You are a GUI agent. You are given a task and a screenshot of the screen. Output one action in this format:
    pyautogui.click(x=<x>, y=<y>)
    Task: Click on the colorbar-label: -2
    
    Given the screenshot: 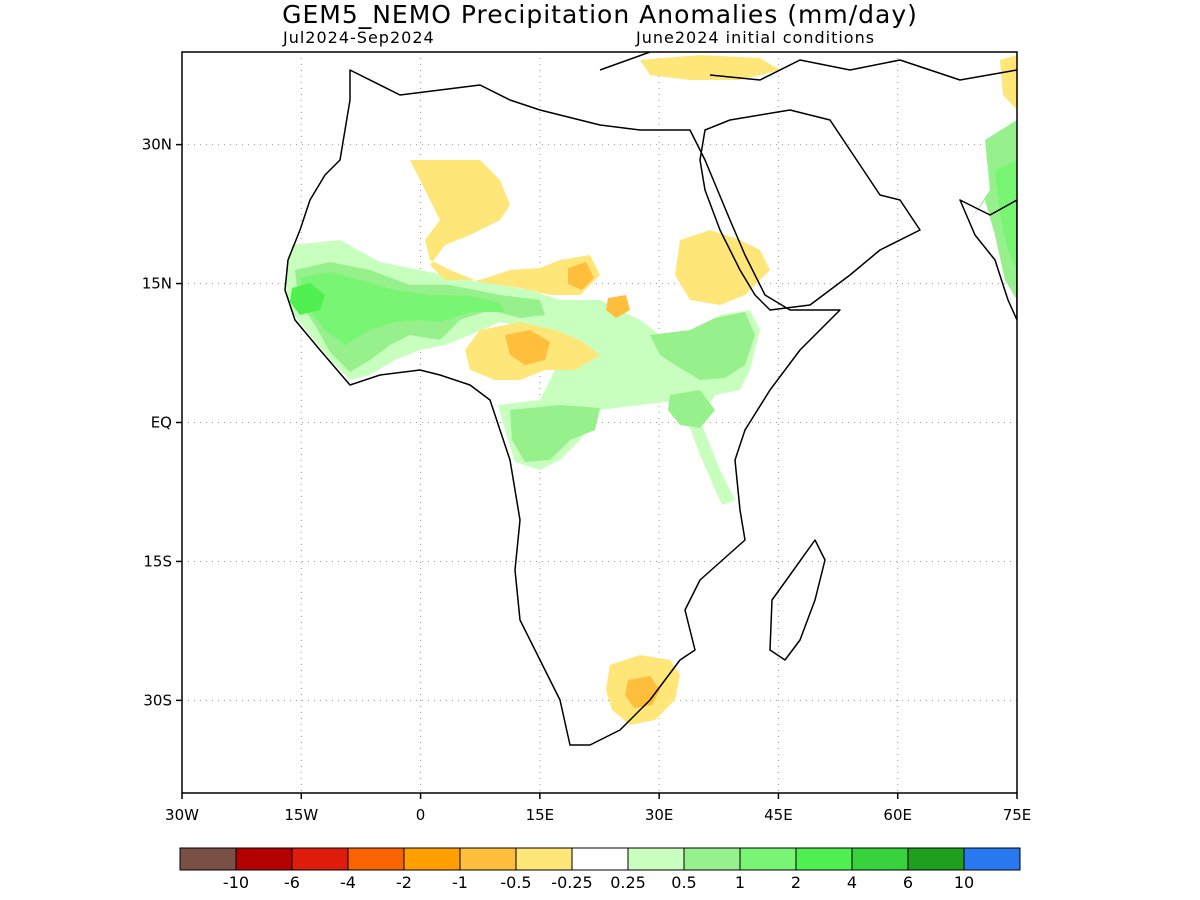 What is the action you would take?
    pyautogui.click(x=404, y=882)
    